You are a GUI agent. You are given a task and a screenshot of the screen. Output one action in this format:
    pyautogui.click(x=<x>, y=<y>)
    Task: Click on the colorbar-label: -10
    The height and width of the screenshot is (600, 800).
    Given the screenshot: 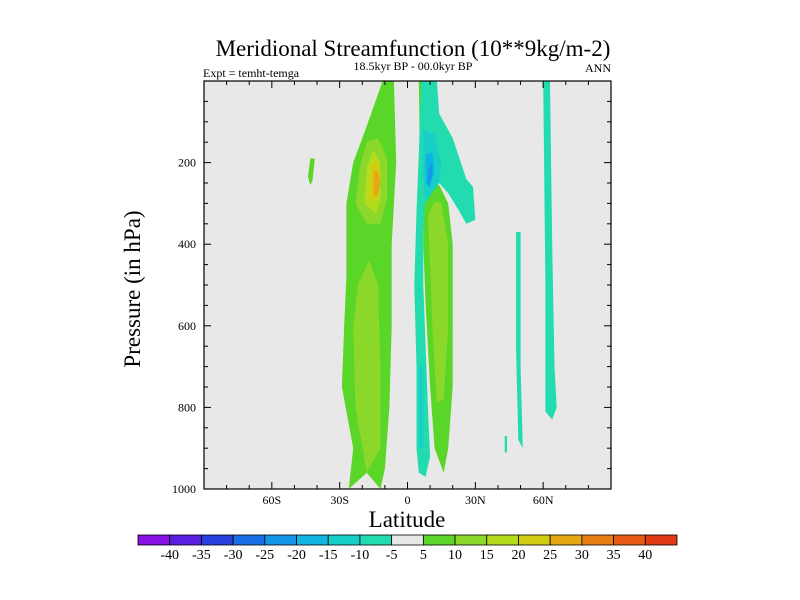 What is the action you would take?
    pyautogui.click(x=360, y=555)
    